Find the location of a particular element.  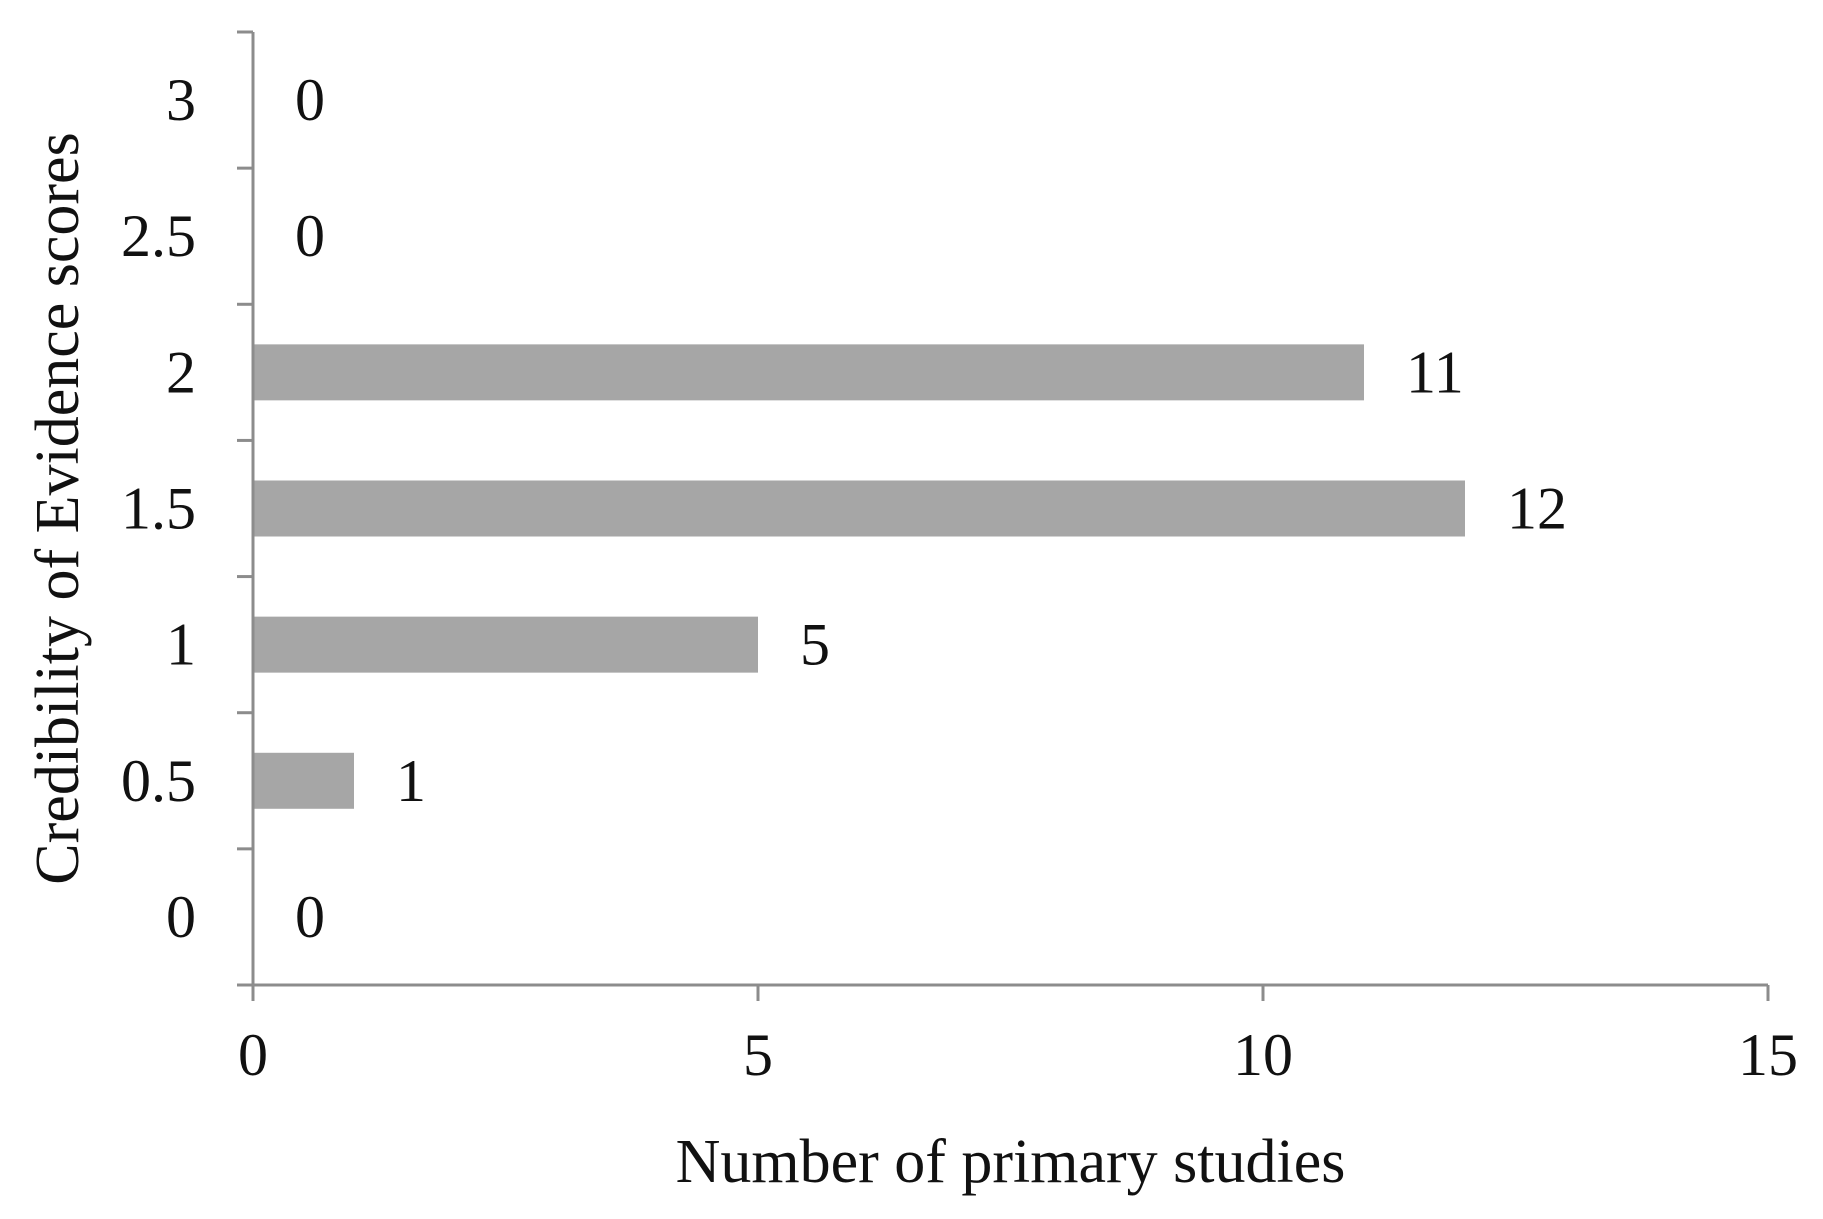

y-tick-label: 0.5 is located at coordinates (158, 781).